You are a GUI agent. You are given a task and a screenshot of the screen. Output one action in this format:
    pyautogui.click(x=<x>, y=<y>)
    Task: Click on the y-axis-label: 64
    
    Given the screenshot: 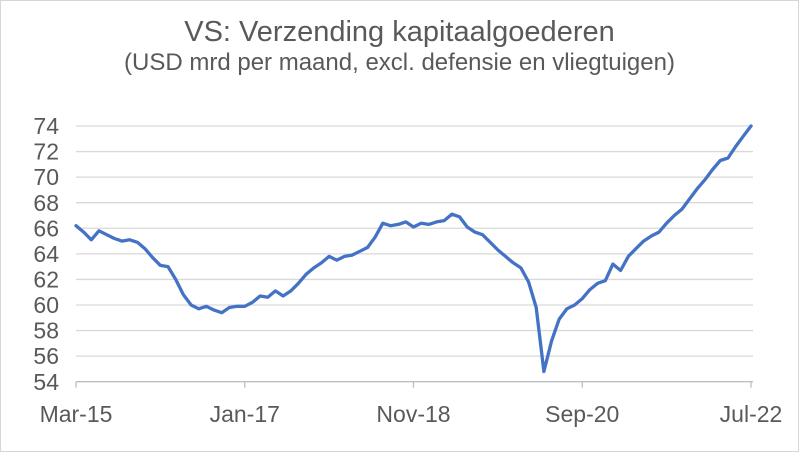 What is the action you would take?
    pyautogui.click(x=46, y=254)
    